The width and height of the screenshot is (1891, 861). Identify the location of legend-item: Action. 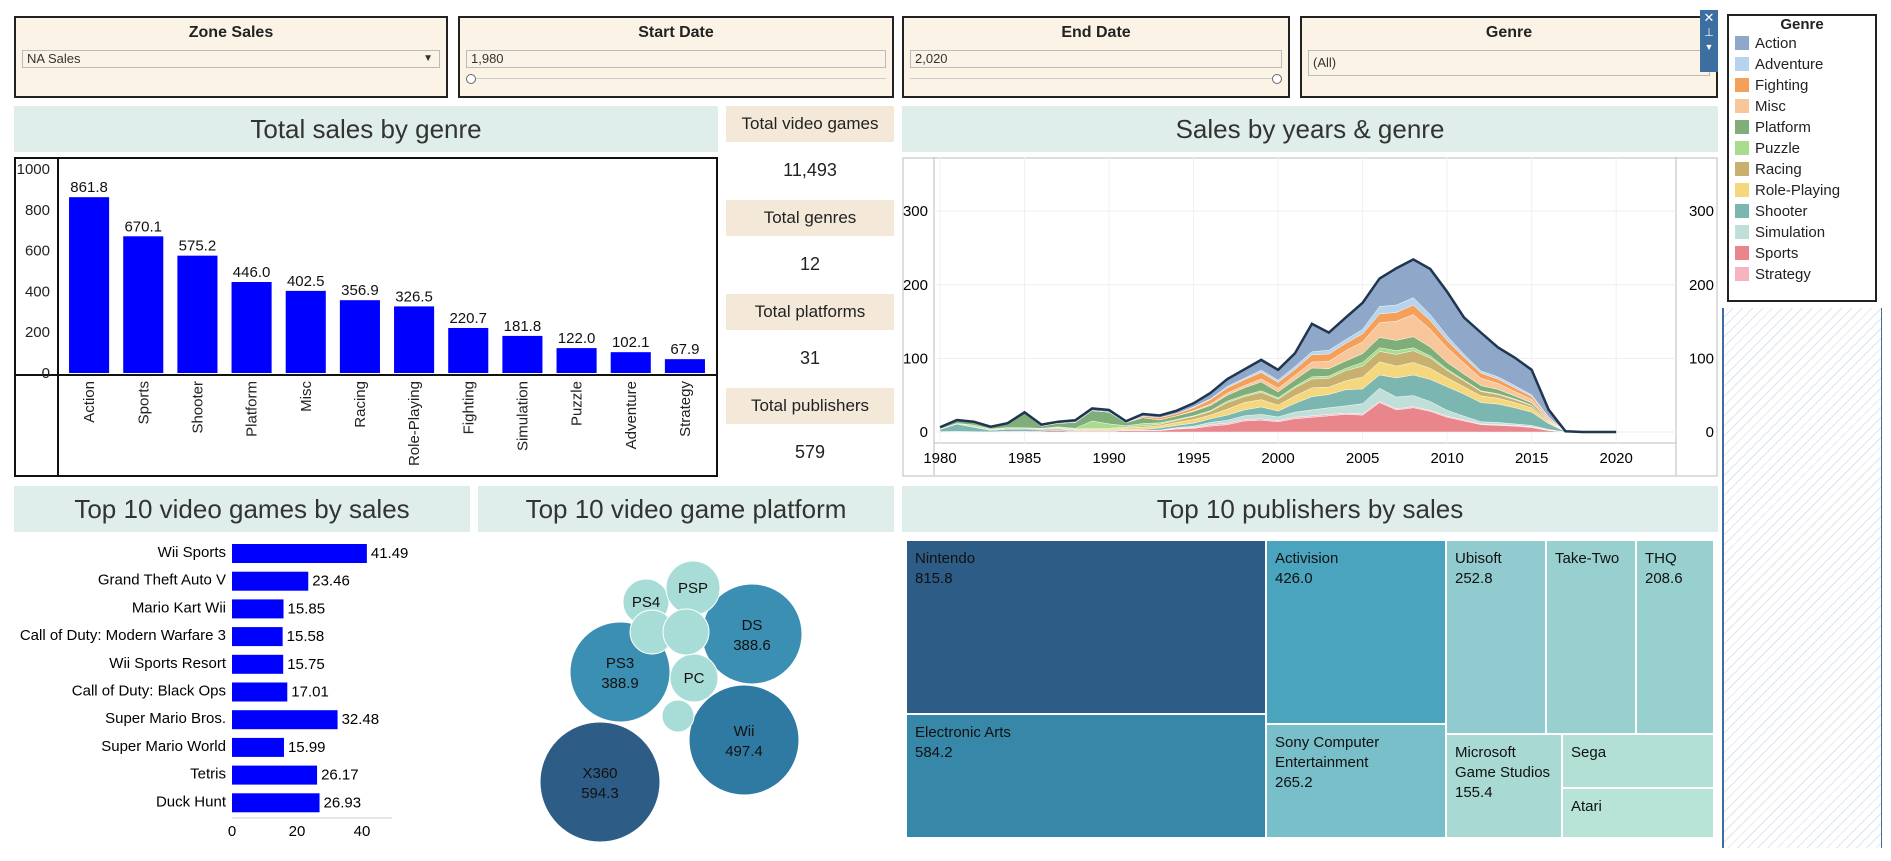
(1802, 43).